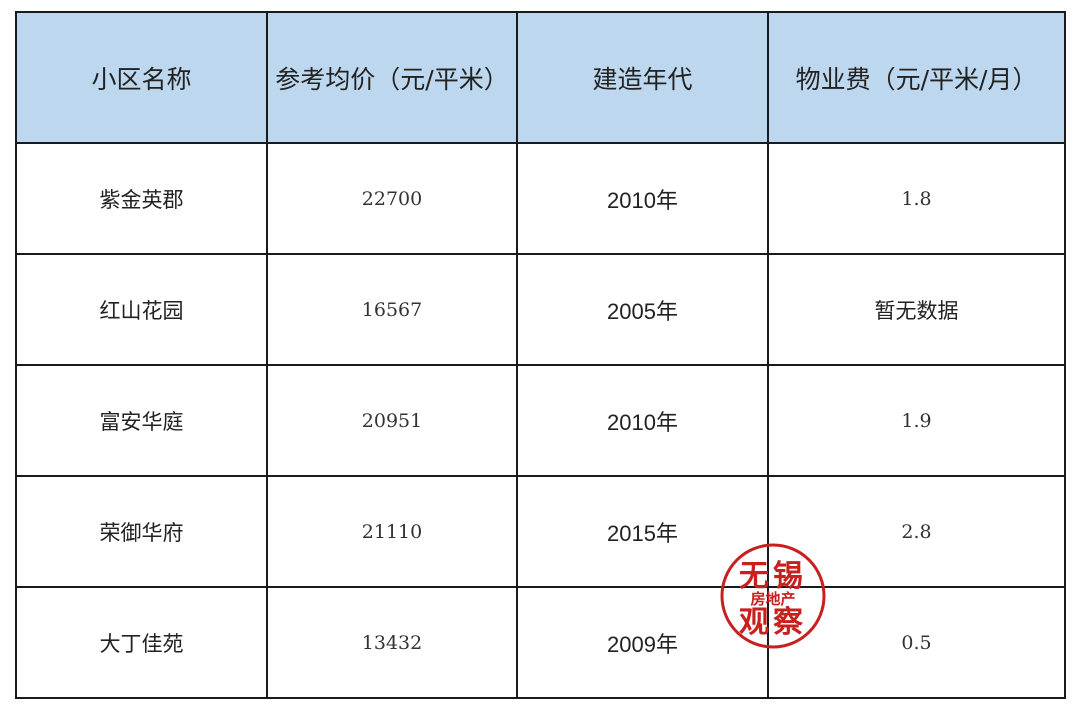 The height and width of the screenshot is (713, 1080). I want to click on cell-fee: 0.5, so click(916, 642).